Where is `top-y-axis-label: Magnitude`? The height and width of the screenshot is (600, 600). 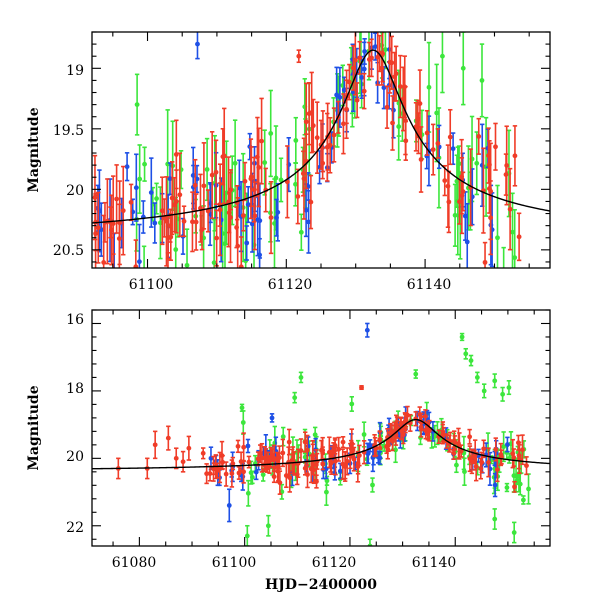 top-y-axis-label: Magnitude is located at coordinates (34, 149).